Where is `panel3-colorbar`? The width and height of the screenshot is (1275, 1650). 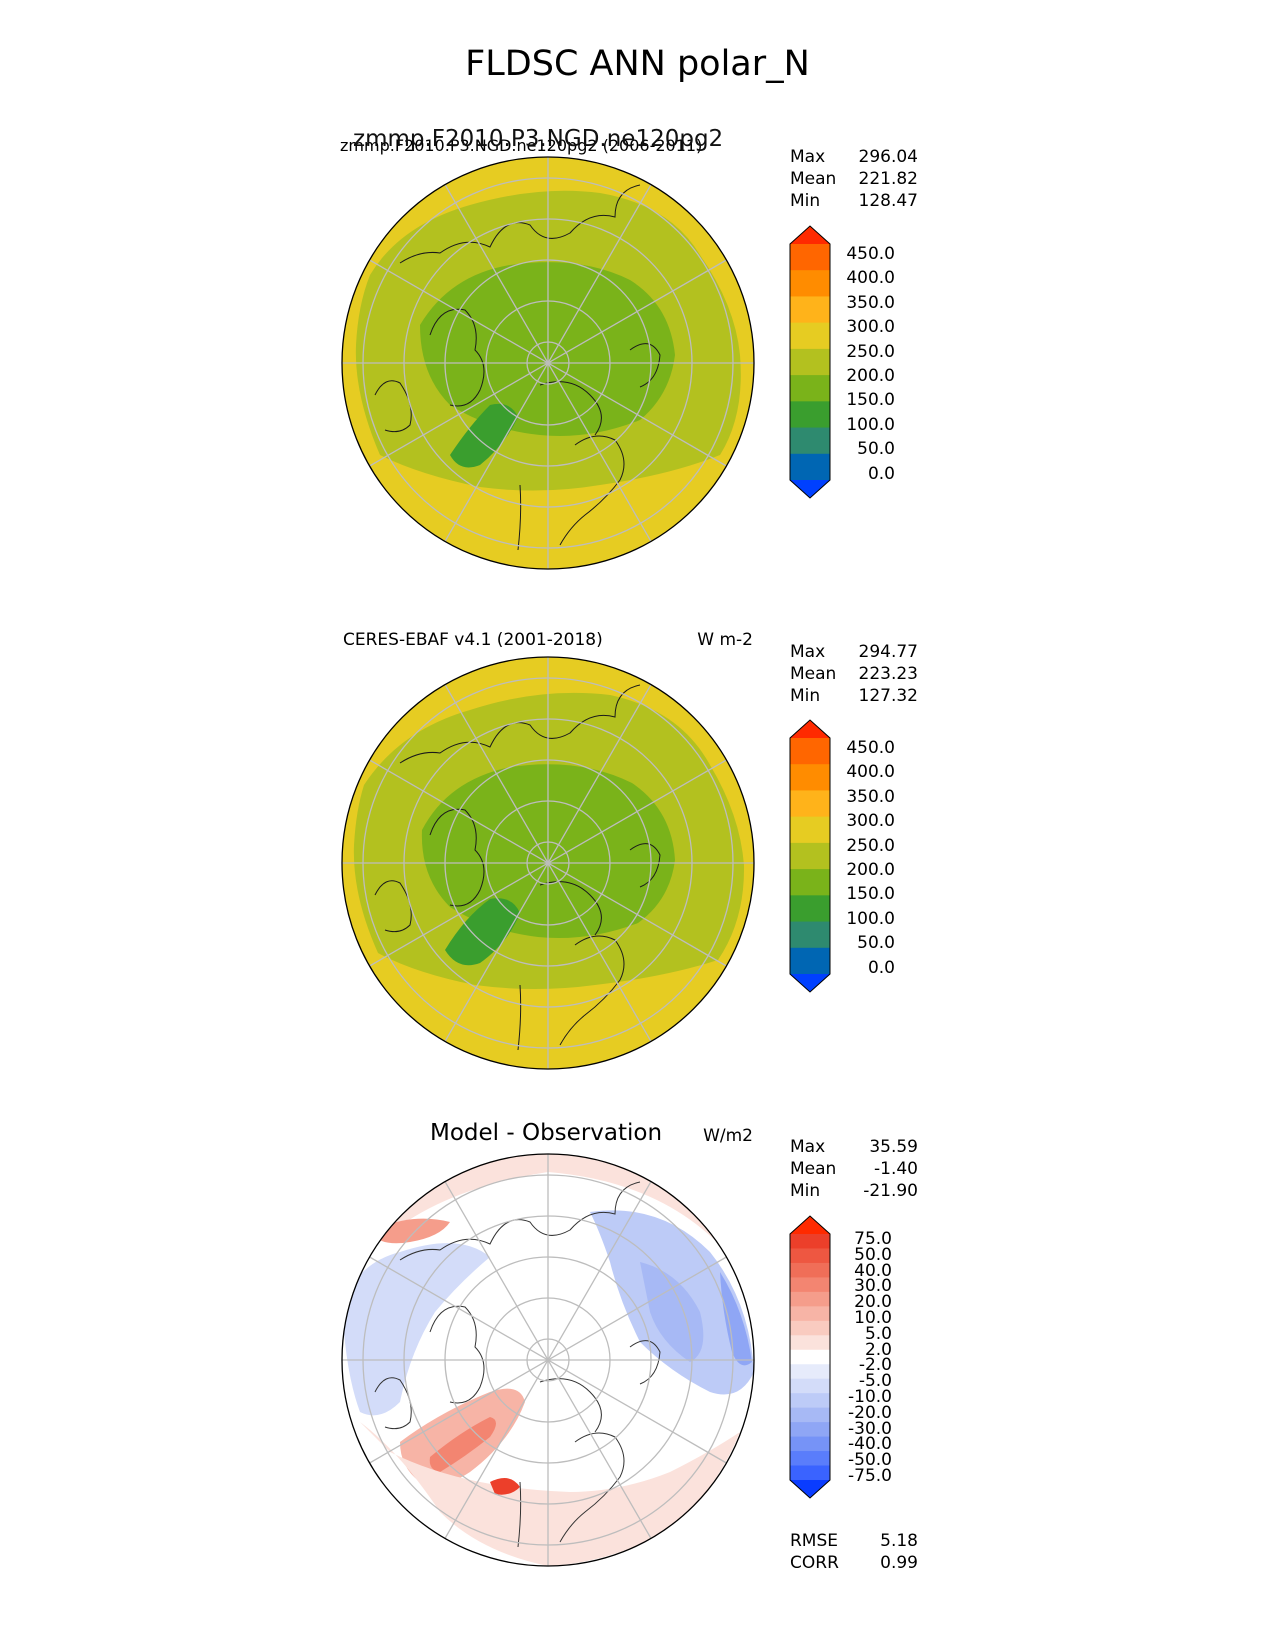 panel3-colorbar is located at coordinates (810, 1357).